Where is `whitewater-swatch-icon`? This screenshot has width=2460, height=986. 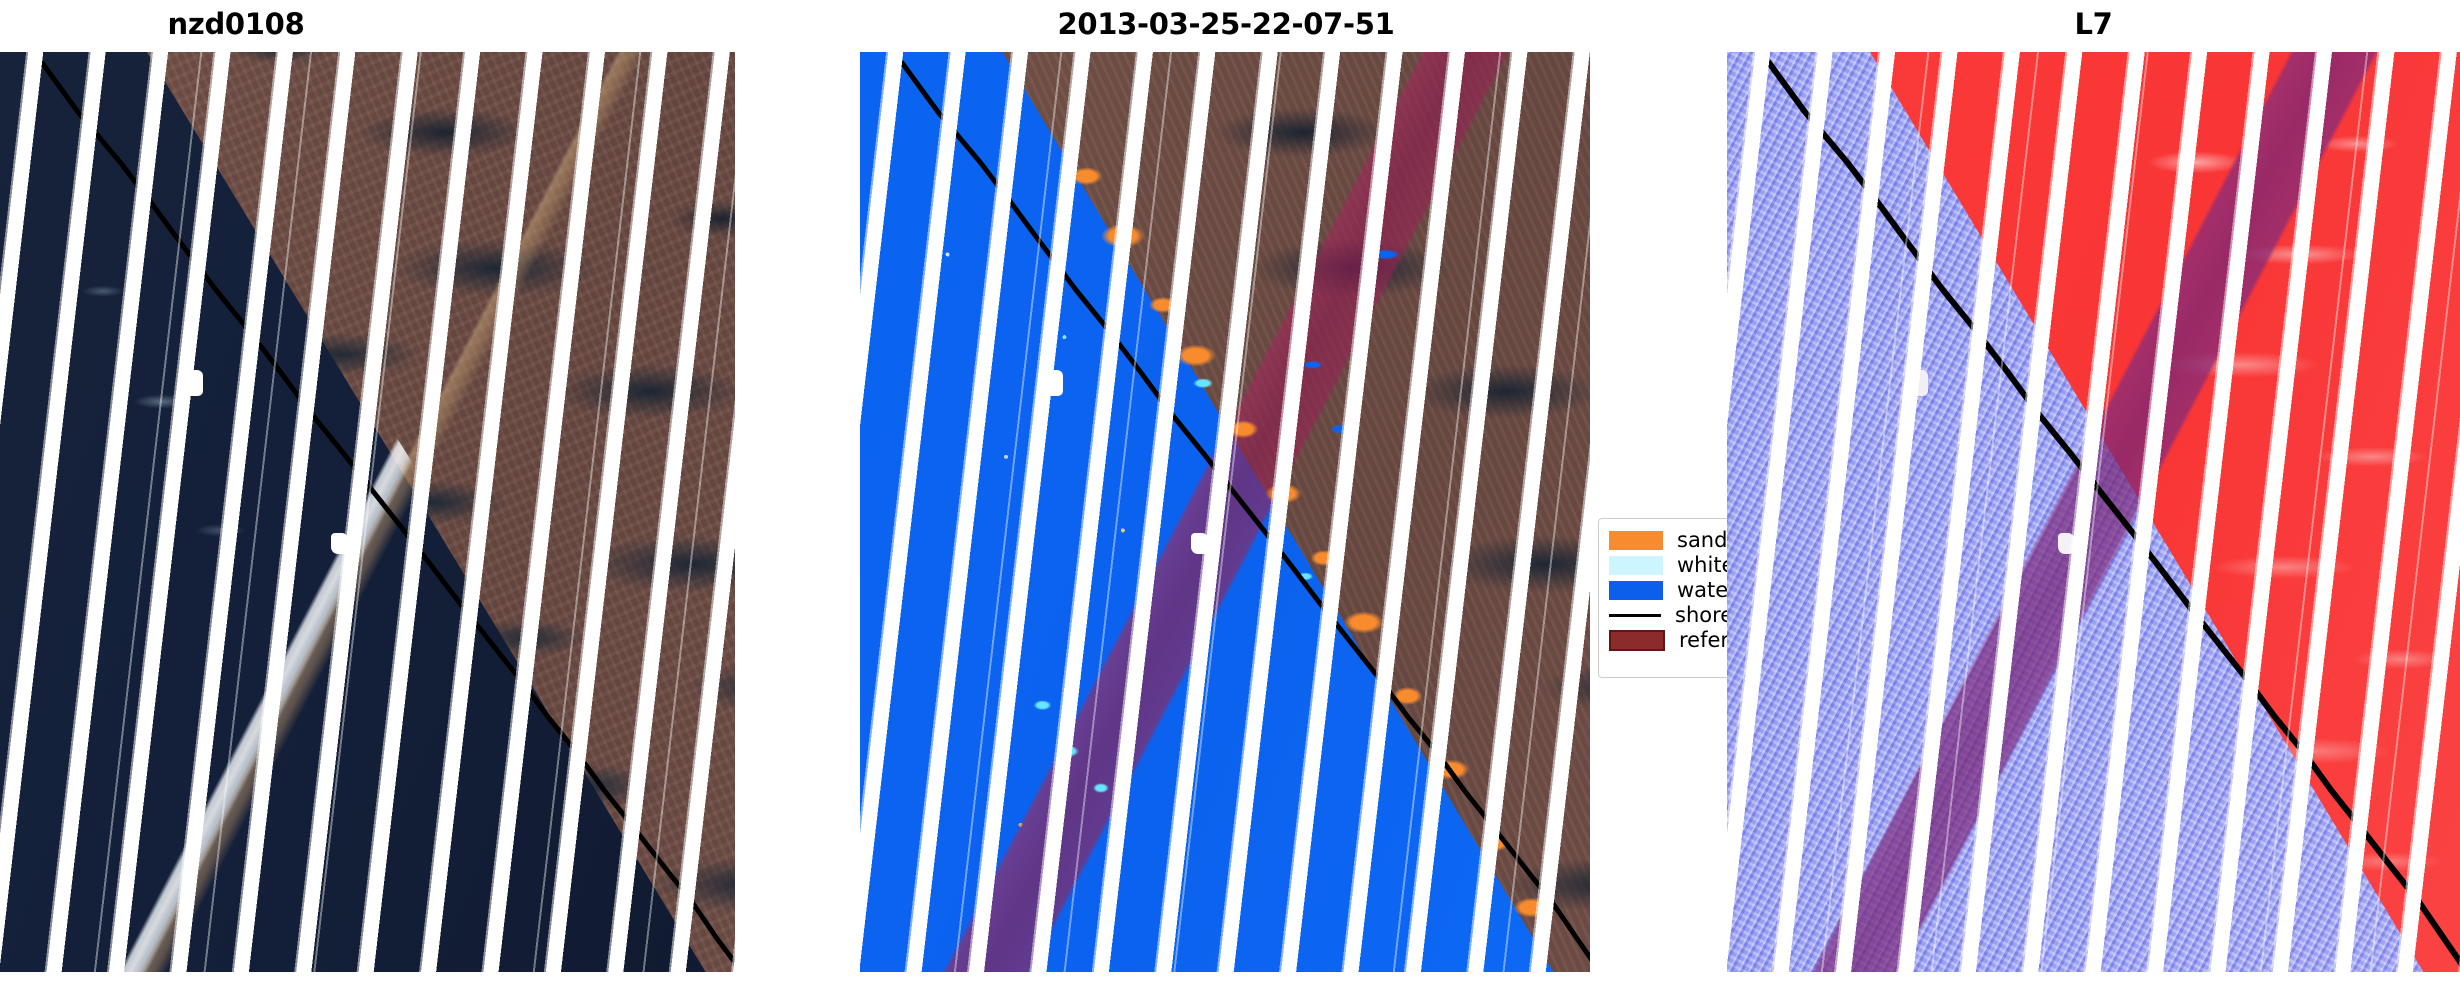
whitewater-swatch-icon is located at coordinates (1636, 565).